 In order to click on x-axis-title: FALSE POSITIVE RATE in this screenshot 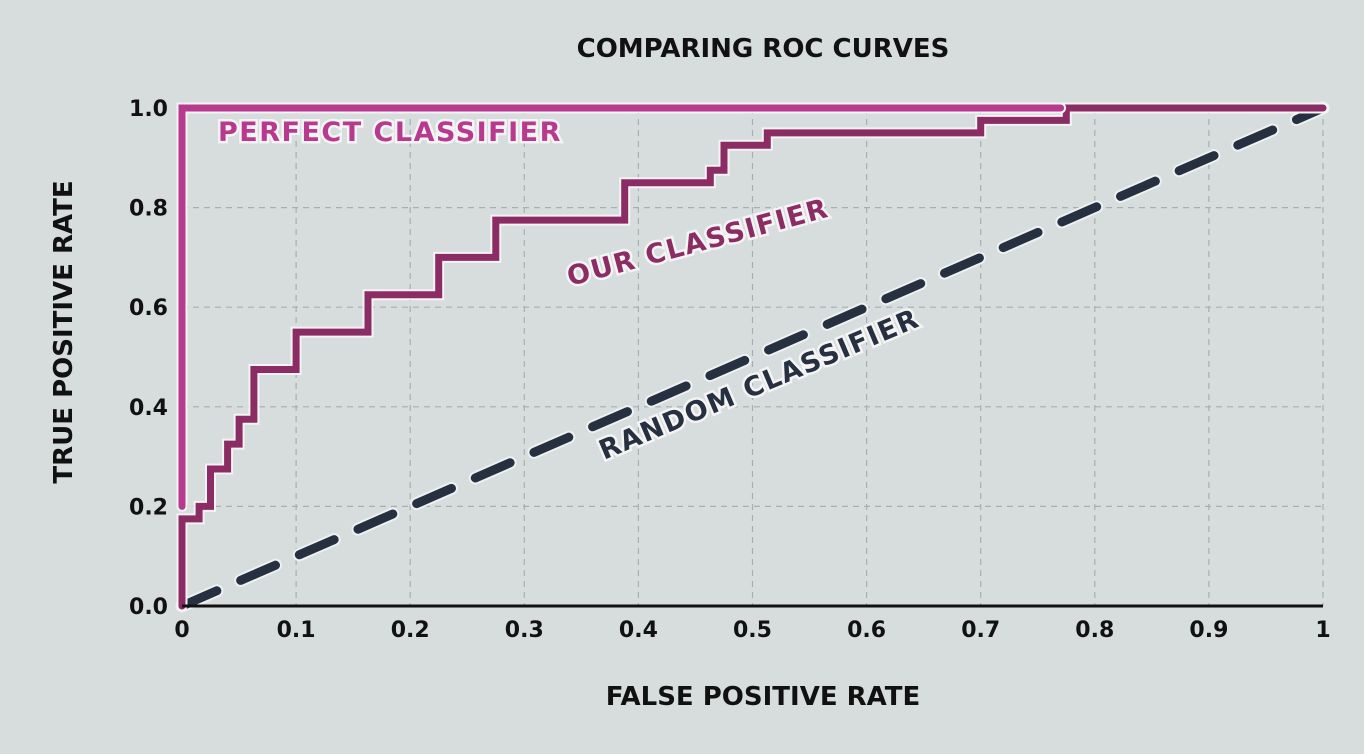, I will do `click(763, 697)`.